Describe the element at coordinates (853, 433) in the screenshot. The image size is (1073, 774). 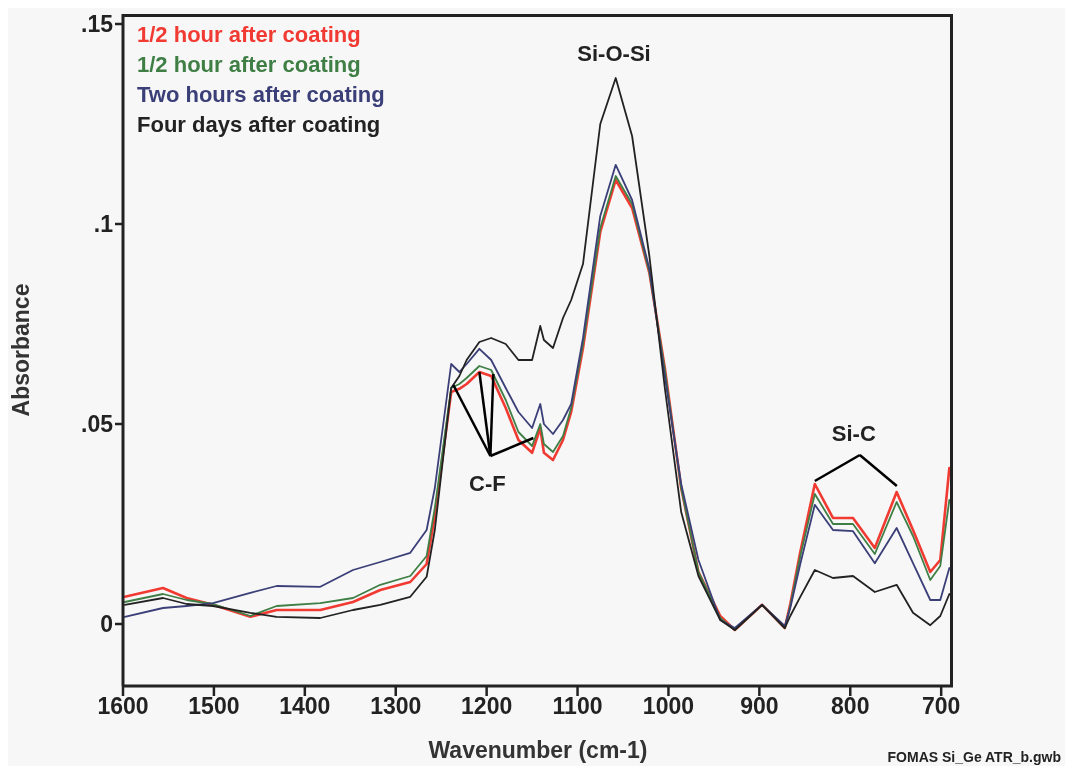
I see `annotation: Si-C` at that location.